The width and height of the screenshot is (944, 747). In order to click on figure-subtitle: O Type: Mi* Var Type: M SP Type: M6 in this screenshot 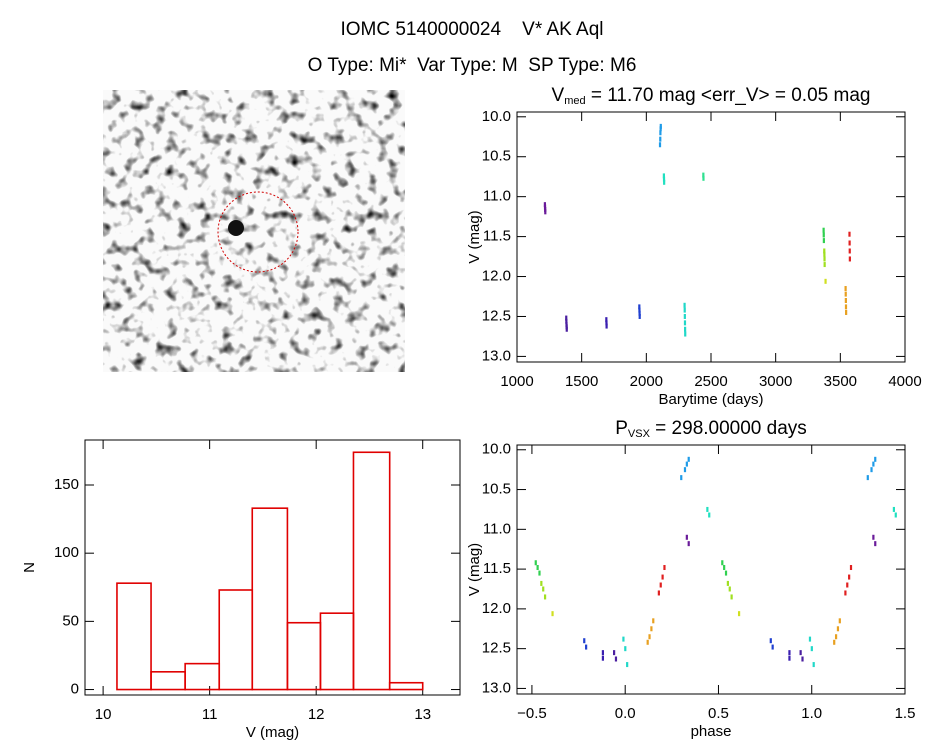, I will do `click(472, 65)`.